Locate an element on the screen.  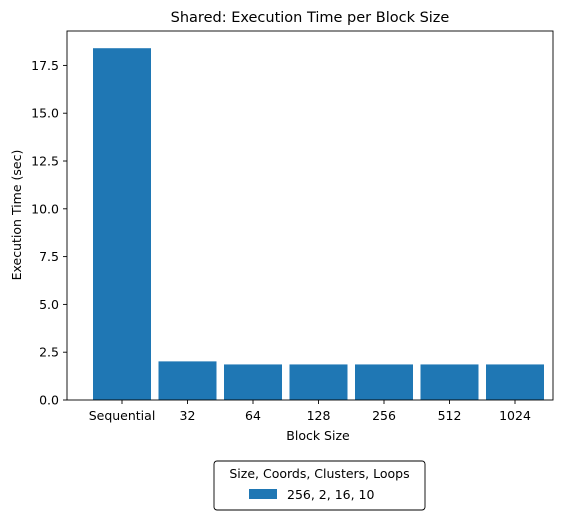
y-tick-label: 0.0 is located at coordinates (49, 400).